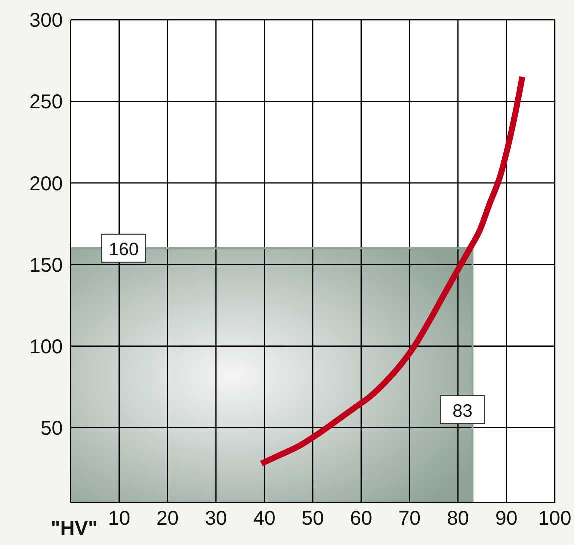 The width and height of the screenshot is (574, 545). Describe the element at coordinates (46, 103) in the screenshot. I see `y-tick-label: 250` at that location.